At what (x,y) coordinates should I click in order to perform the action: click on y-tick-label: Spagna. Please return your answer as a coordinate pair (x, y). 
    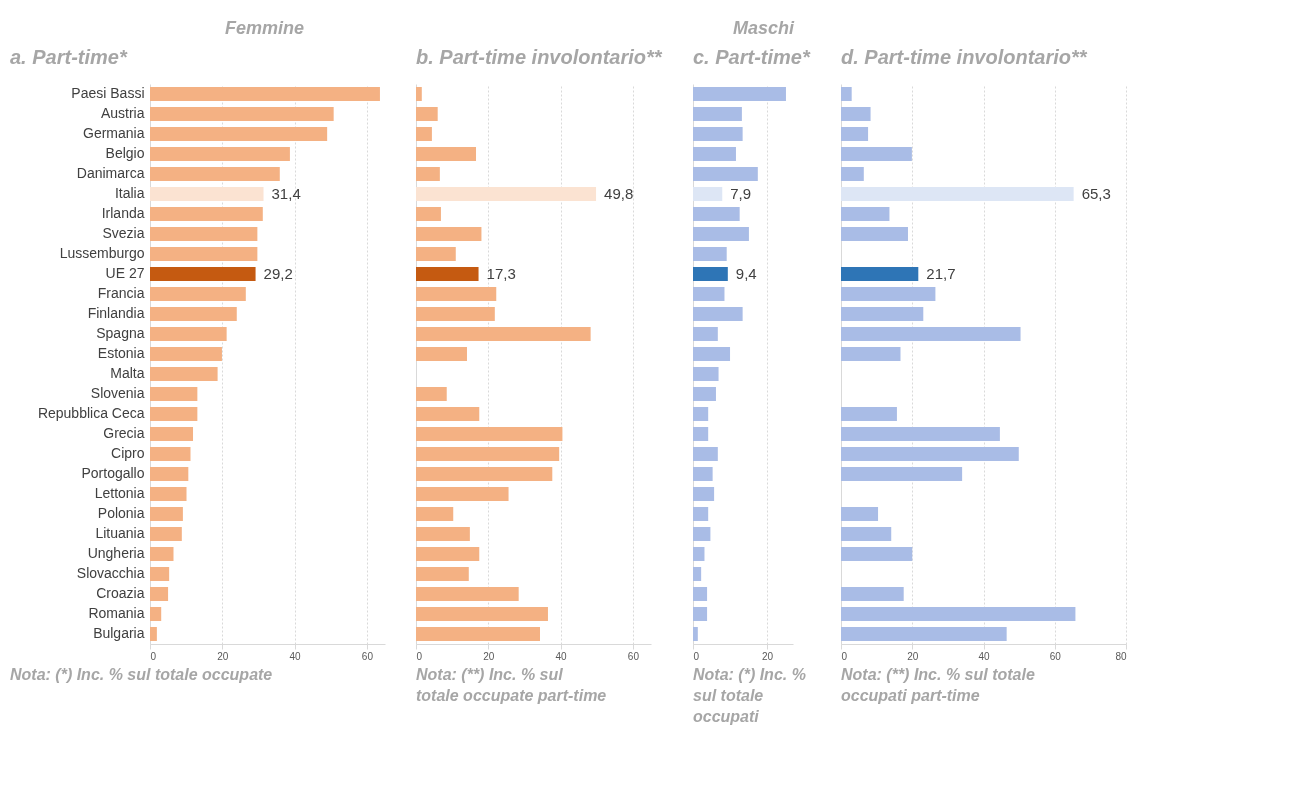
    Looking at the image, I should click on (120, 333).